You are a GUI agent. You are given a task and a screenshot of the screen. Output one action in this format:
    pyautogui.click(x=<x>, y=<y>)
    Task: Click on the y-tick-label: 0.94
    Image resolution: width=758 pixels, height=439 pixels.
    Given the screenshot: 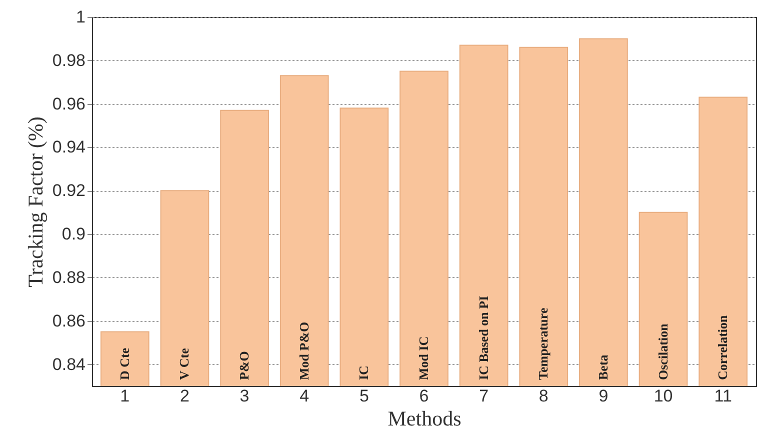 What is the action you would take?
    pyautogui.click(x=69, y=147)
    